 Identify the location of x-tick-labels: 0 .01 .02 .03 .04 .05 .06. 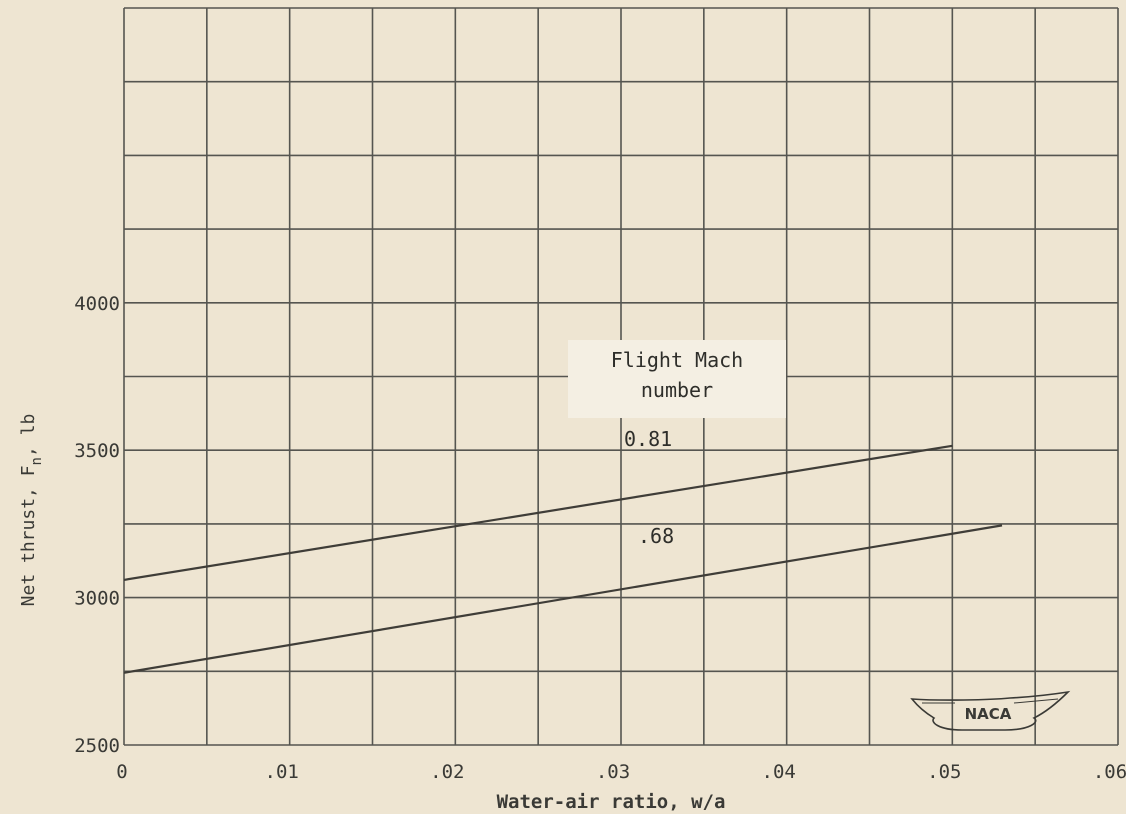
(621, 772).